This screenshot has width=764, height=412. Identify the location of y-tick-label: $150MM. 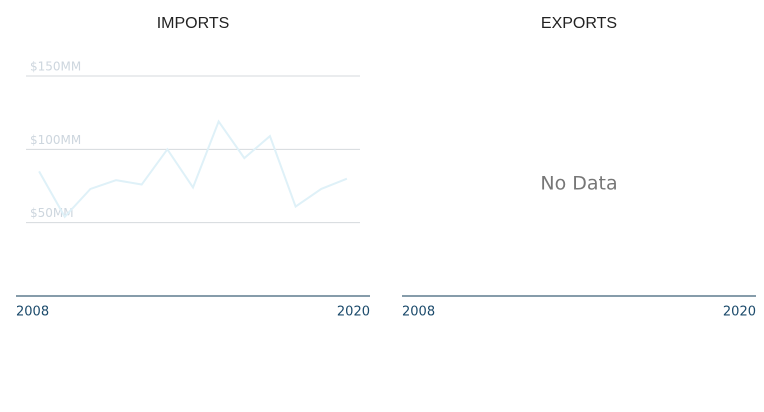
(55, 67).